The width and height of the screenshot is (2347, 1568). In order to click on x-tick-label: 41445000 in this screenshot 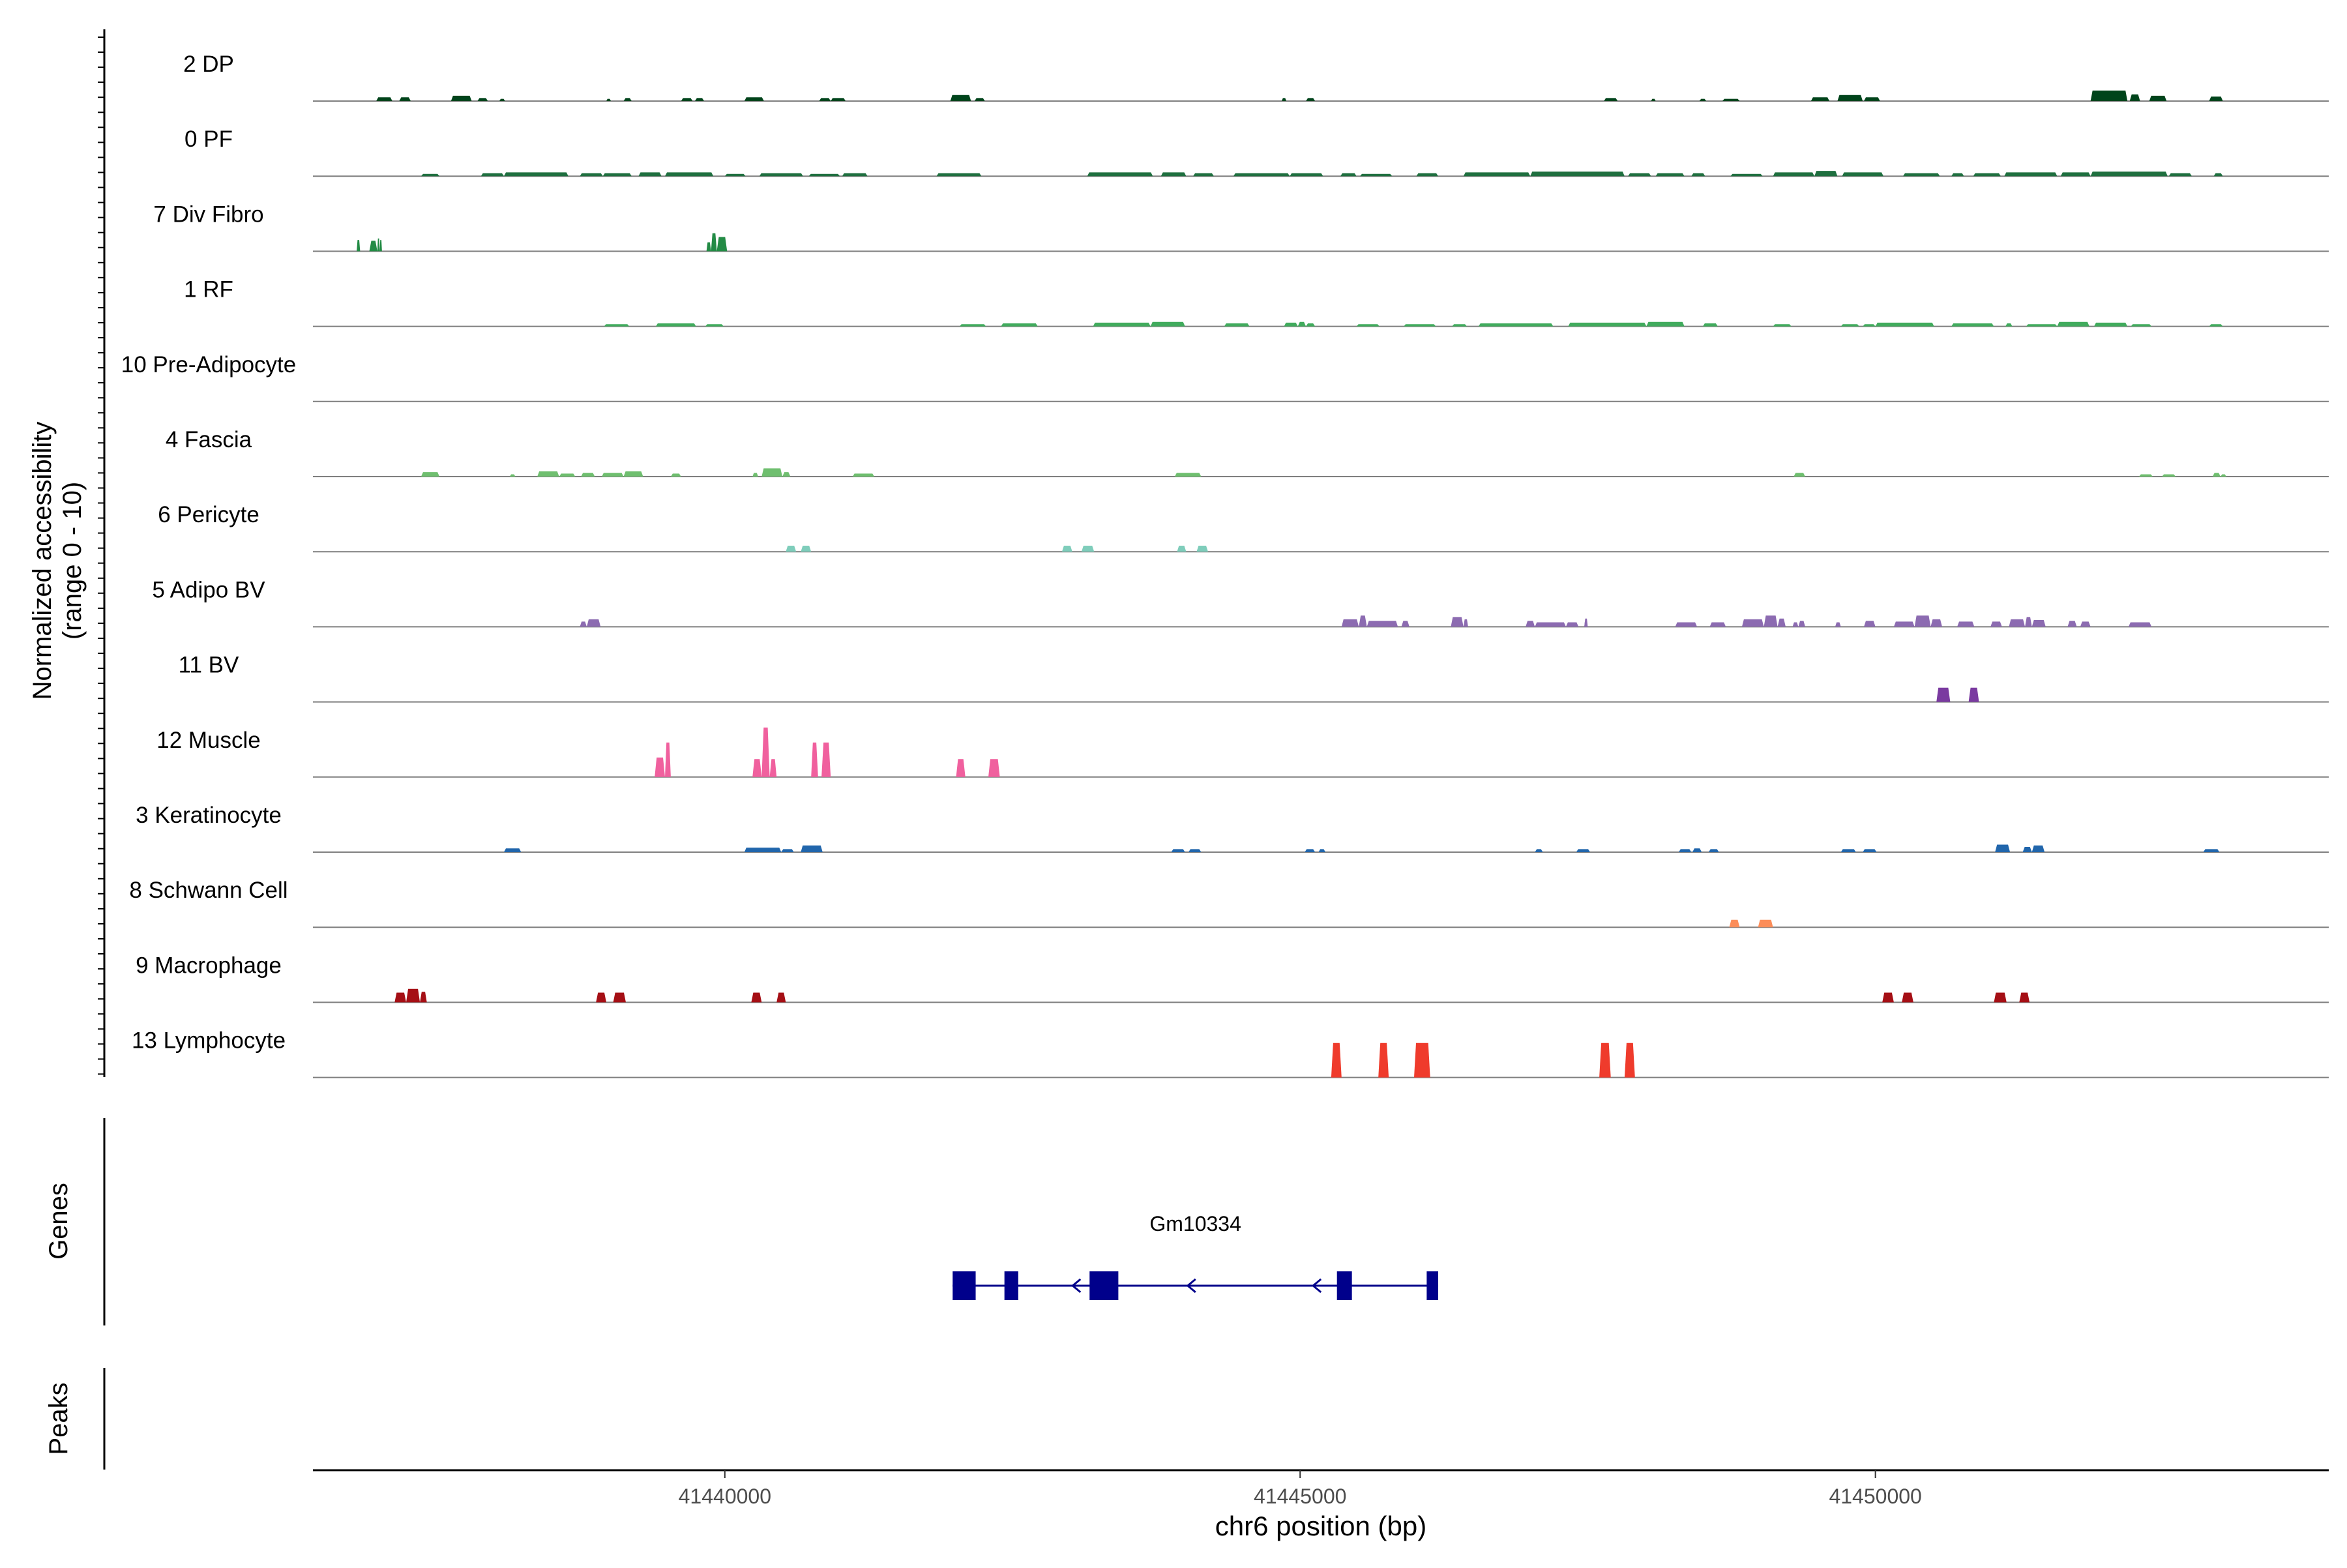, I will do `click(1300, 1497)`.